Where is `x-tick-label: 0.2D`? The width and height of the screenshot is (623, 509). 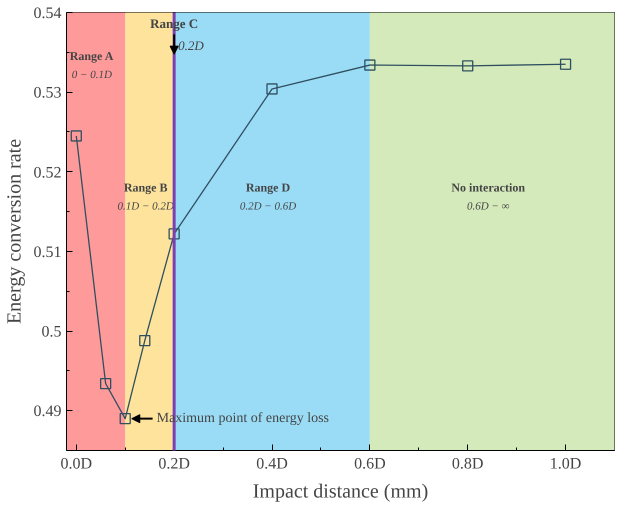 x-tick-label: 0.2D is located at coordinates (174, 464).